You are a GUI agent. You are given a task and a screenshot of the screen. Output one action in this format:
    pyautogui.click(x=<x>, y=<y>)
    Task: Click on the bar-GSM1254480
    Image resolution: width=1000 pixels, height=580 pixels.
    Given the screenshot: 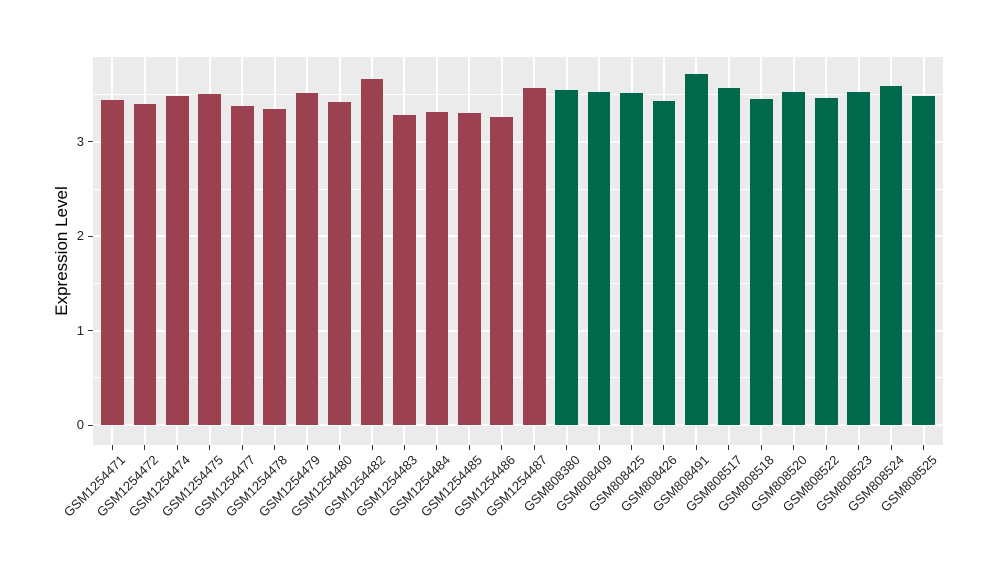 What is the action you would take?
    pyautogui.click(x=339, y=263)
    